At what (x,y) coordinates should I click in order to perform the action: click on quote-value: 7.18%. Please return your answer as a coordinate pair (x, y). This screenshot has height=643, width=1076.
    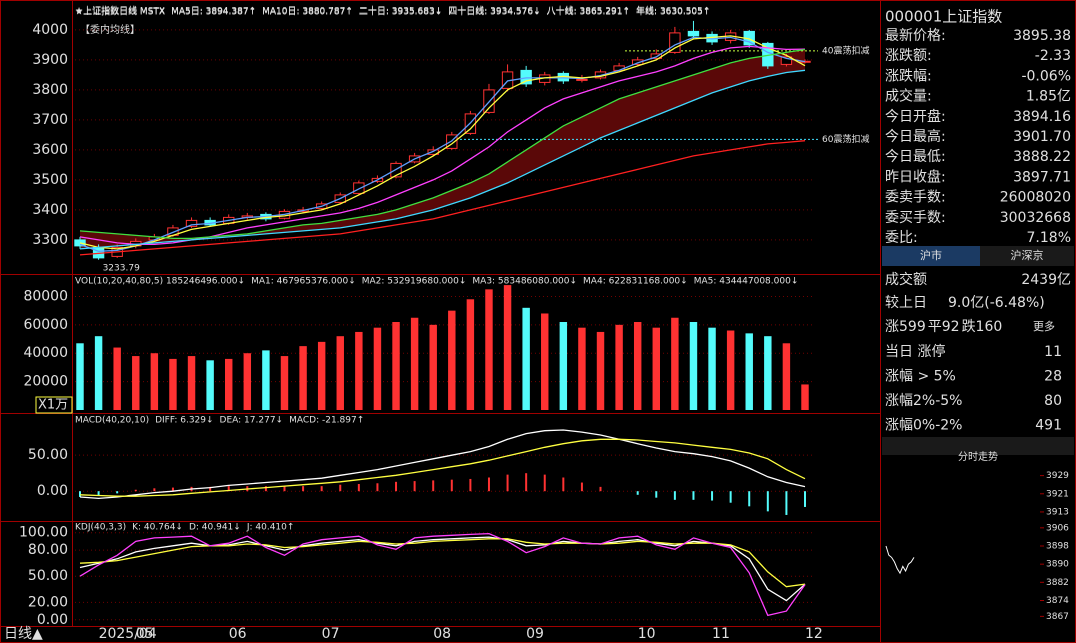
    Looking at the image, I should click on (1049, 238).